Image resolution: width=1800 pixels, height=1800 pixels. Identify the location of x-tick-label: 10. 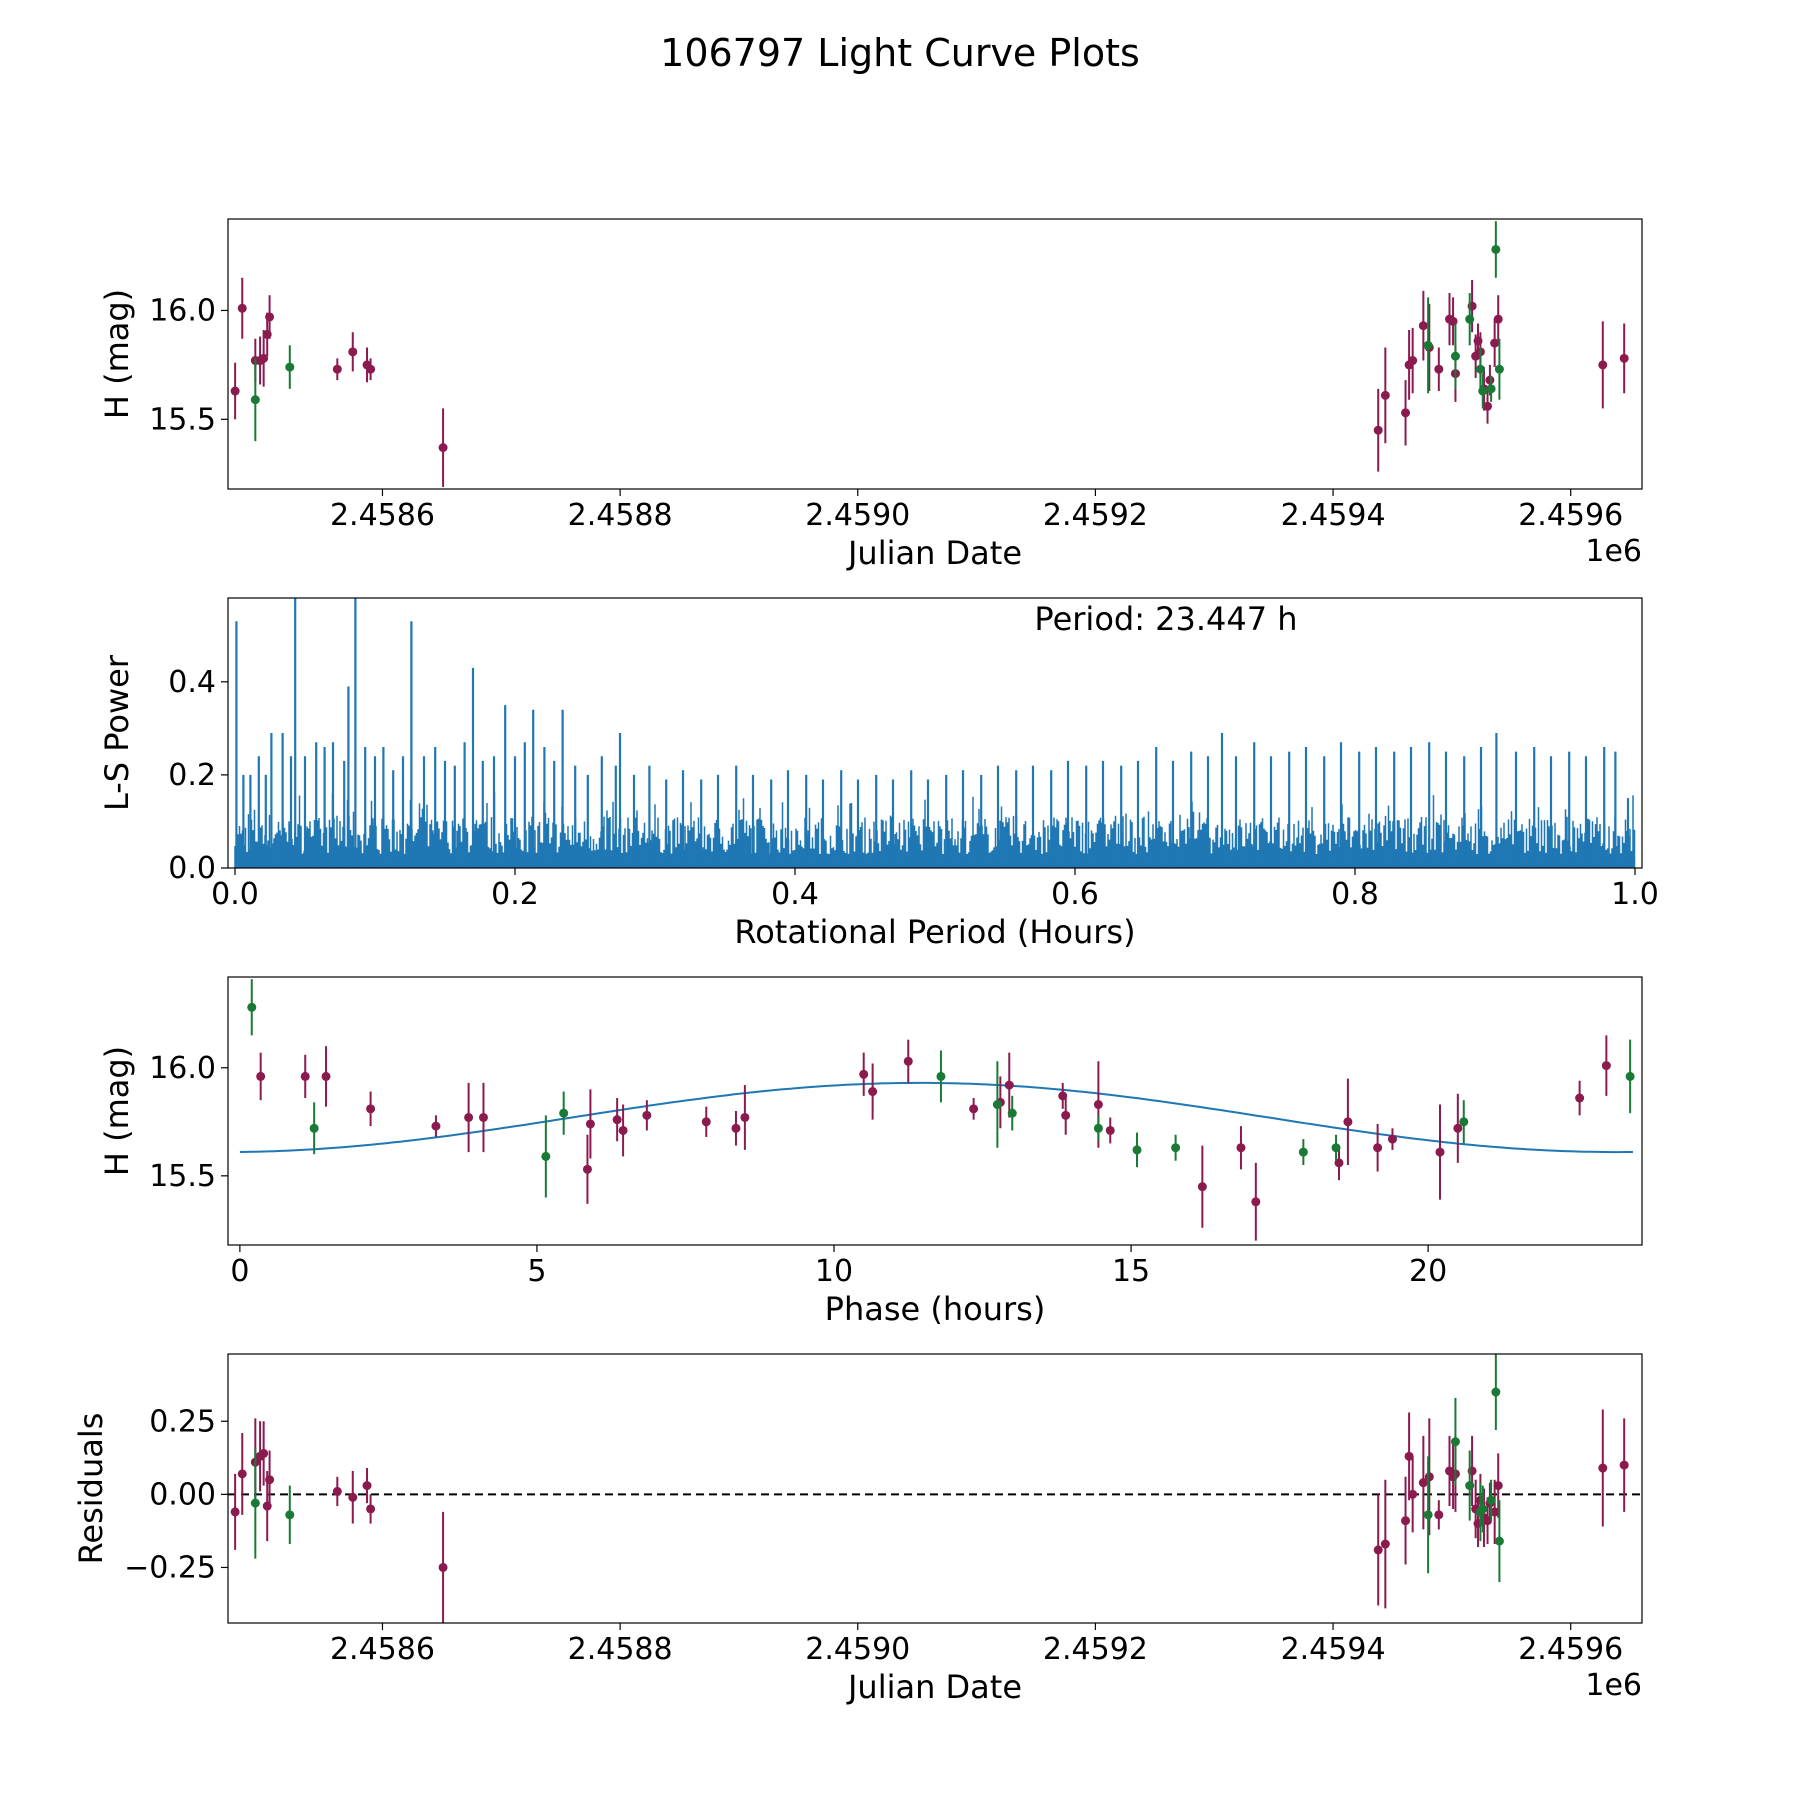
(834, 1271).